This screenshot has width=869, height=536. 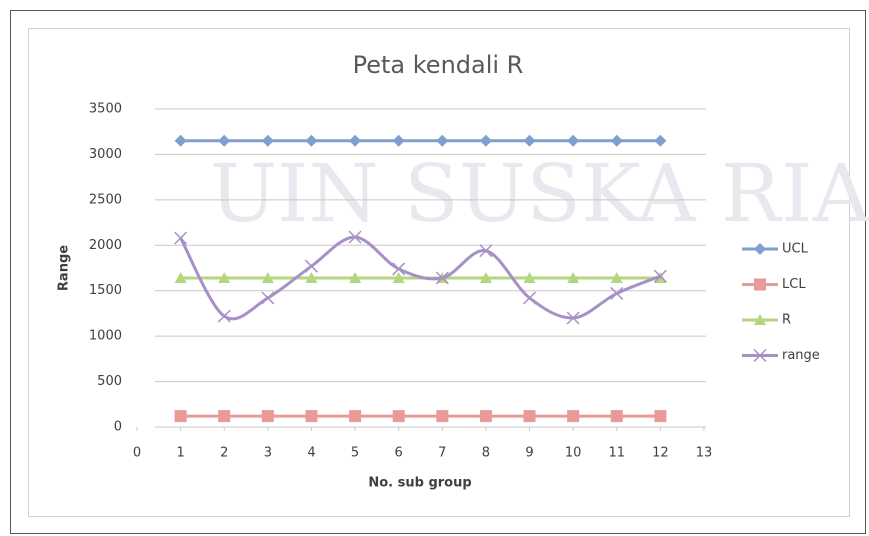 I want to click on x-tick-label: 13, so click(x=704, y=453).